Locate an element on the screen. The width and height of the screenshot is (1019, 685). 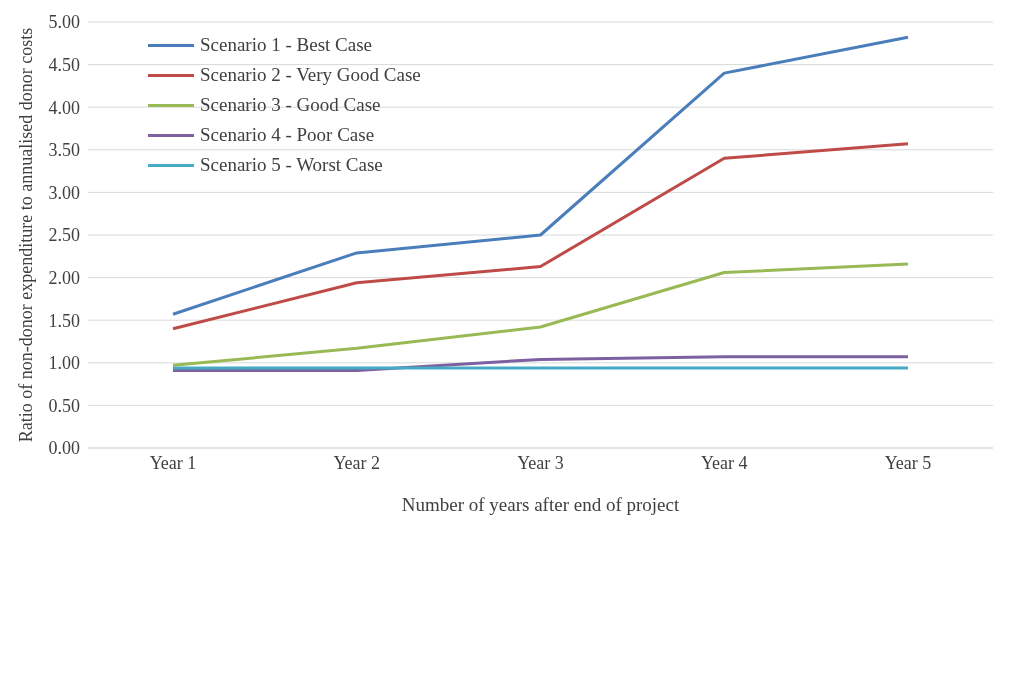
y-tick-label: 3.00 is located at coordinates (64, 192).